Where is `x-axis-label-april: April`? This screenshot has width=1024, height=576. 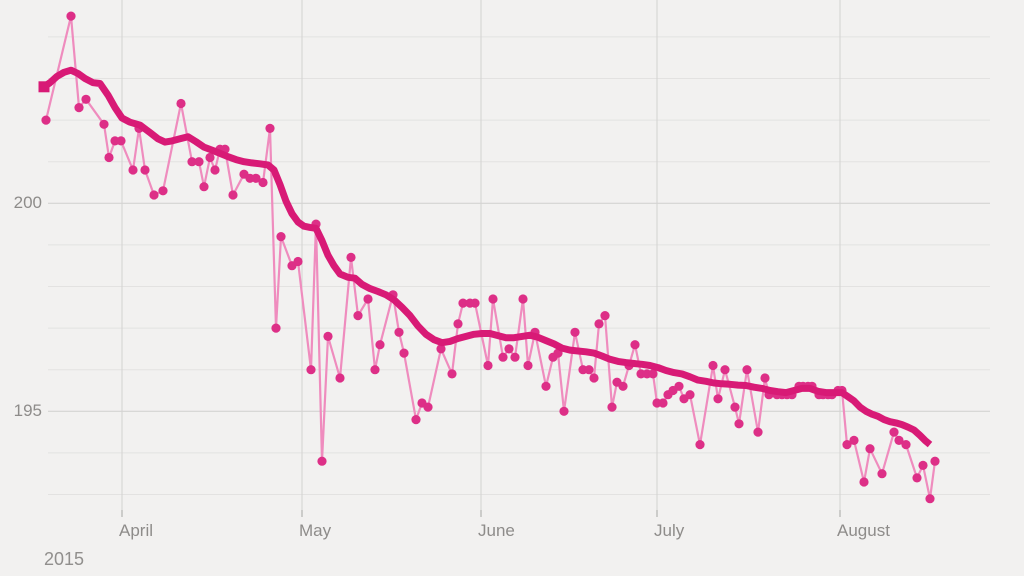
x-axis-label-april: April is located at coordinates (136, 530).